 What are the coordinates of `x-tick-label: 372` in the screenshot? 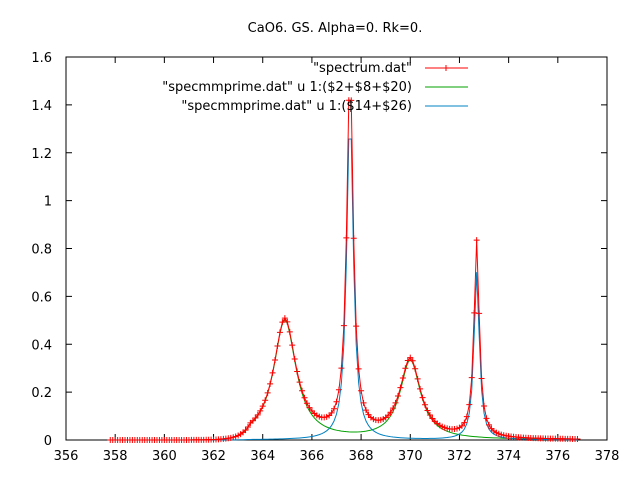 It's located at (459, 456).